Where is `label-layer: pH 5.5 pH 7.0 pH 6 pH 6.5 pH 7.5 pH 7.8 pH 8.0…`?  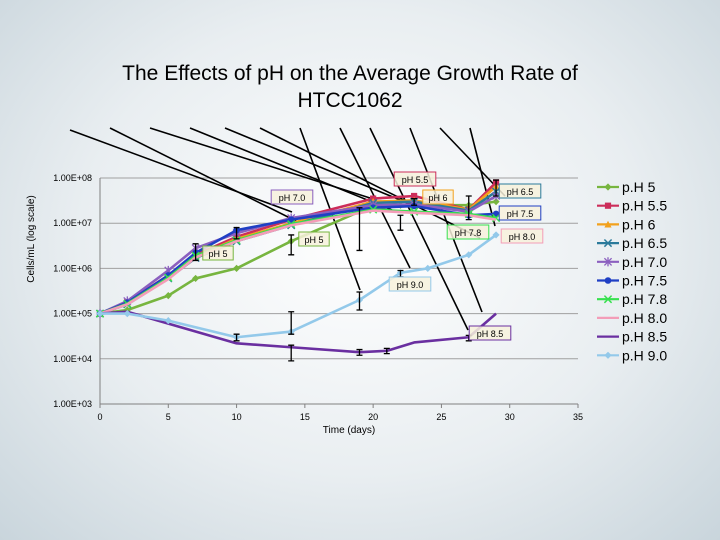 label-layer: pH 5.5 pH 7.0 pH 6 pH 6.5 pH 7.5 pH 7.8 pH 8.0… is located at coordinates (373, 256).